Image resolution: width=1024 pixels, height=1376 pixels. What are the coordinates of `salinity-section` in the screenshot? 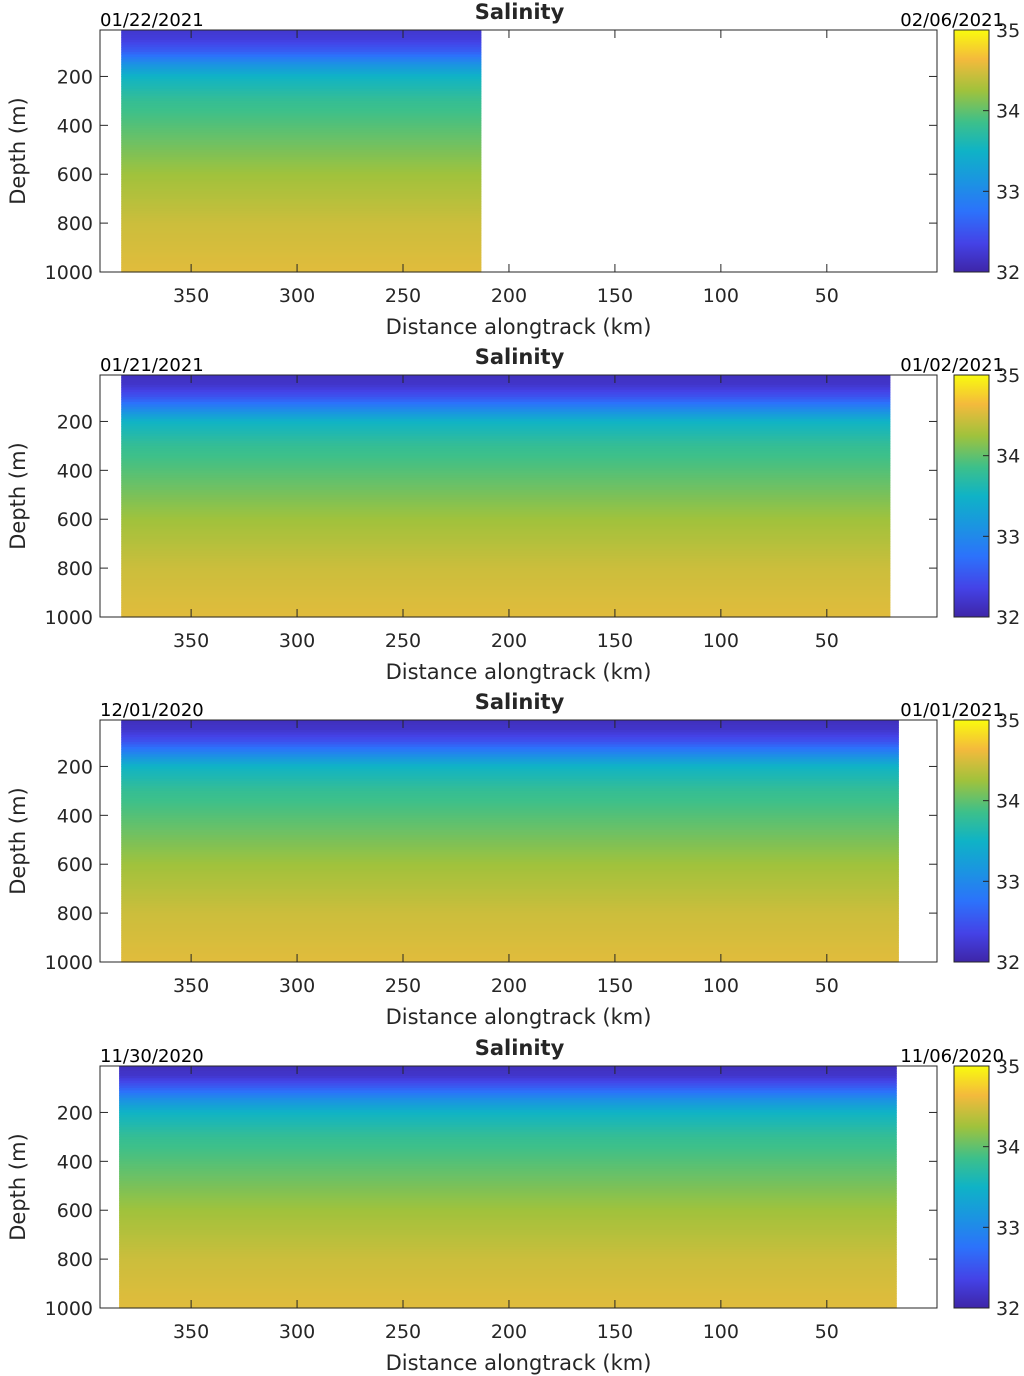 It's located at (301, 151).